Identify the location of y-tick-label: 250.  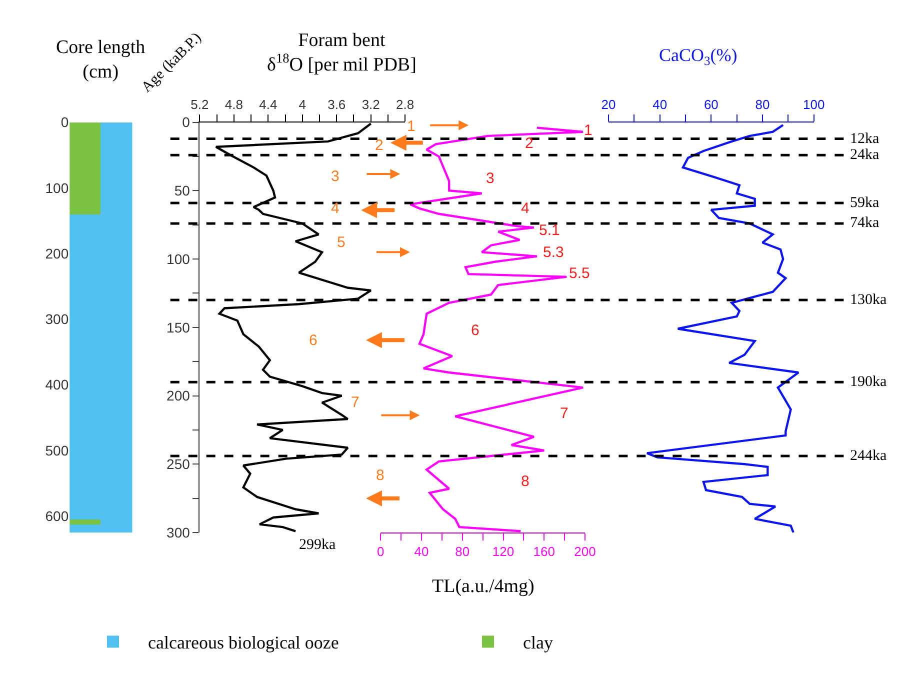
(178, 464).